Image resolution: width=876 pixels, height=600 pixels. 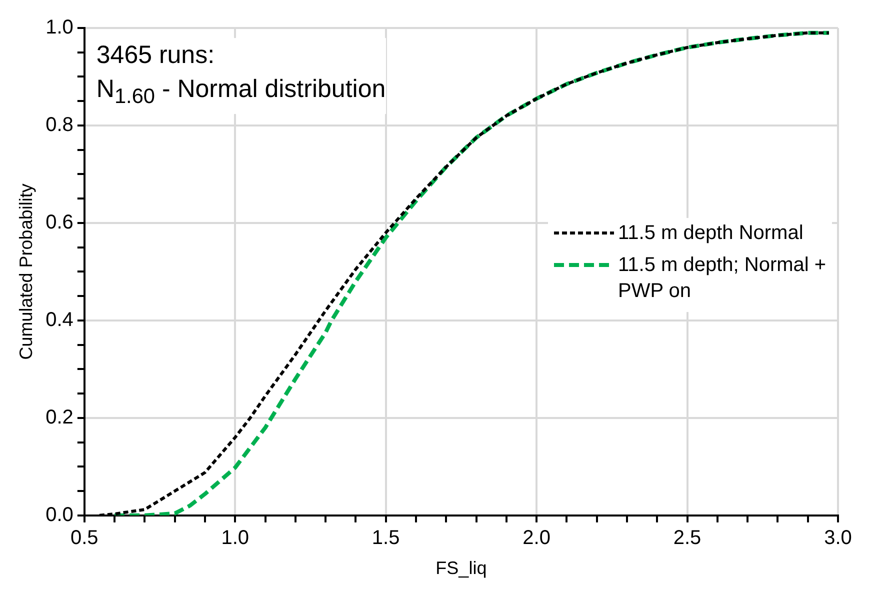 What do you see at coordinates (723, 278) in the screenshot?
I see `legend-label: 11.5 m depth; Normal + PWP on` at bounding box center [723, 278].